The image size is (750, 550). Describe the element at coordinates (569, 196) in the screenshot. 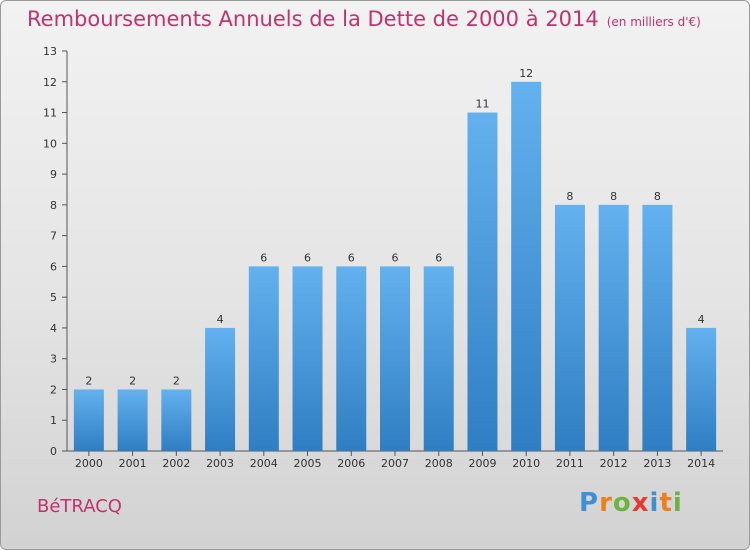

I see `data-label-2011: 8` at that location.